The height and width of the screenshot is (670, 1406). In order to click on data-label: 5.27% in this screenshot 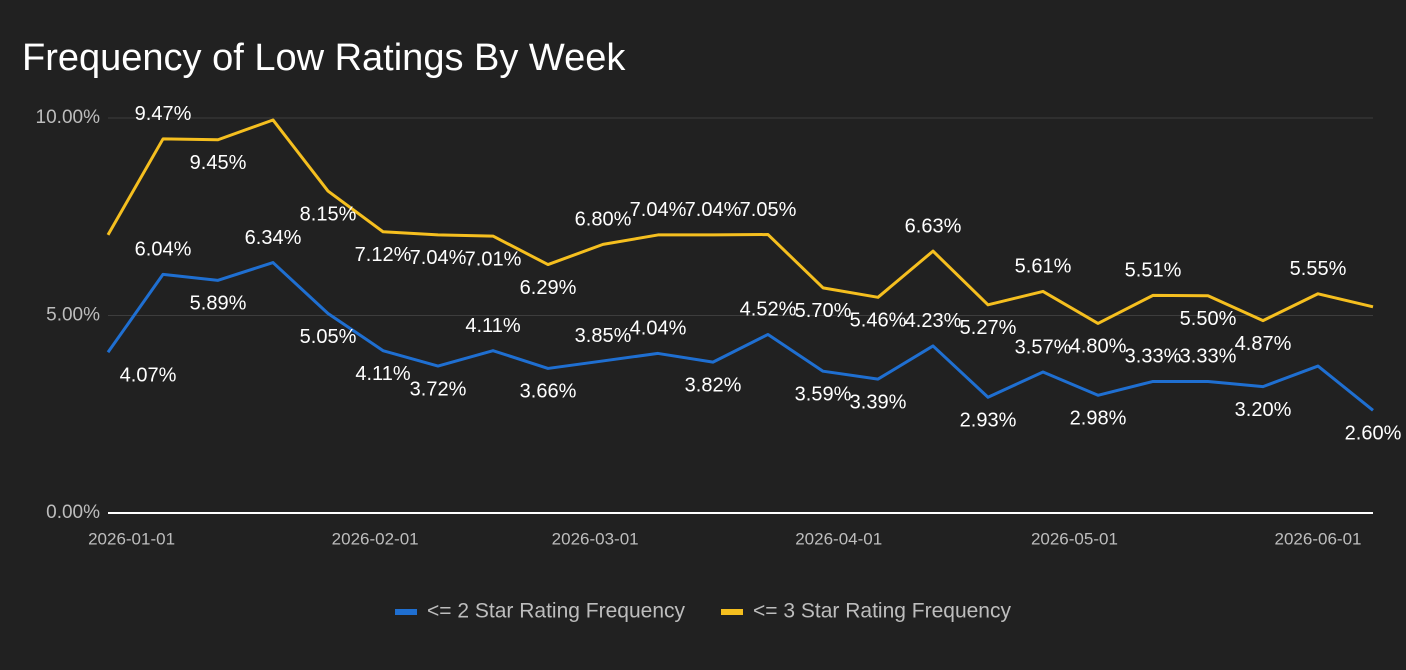, I will do `click(988, 328)`.